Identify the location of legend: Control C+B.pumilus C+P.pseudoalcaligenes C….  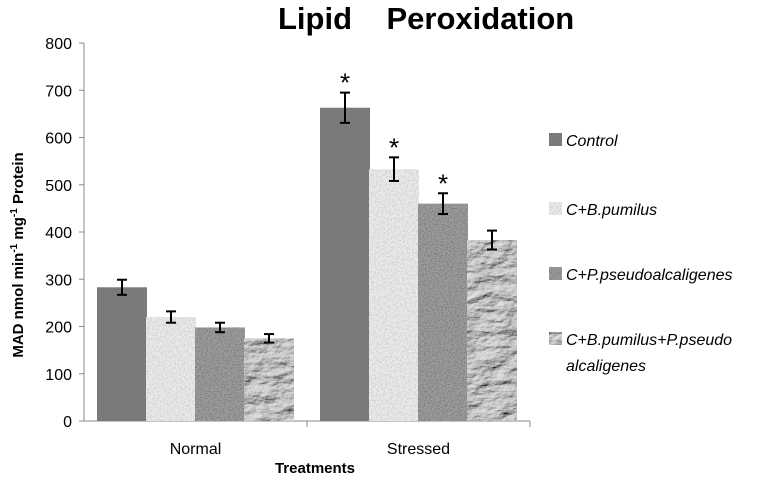
(641, 254).